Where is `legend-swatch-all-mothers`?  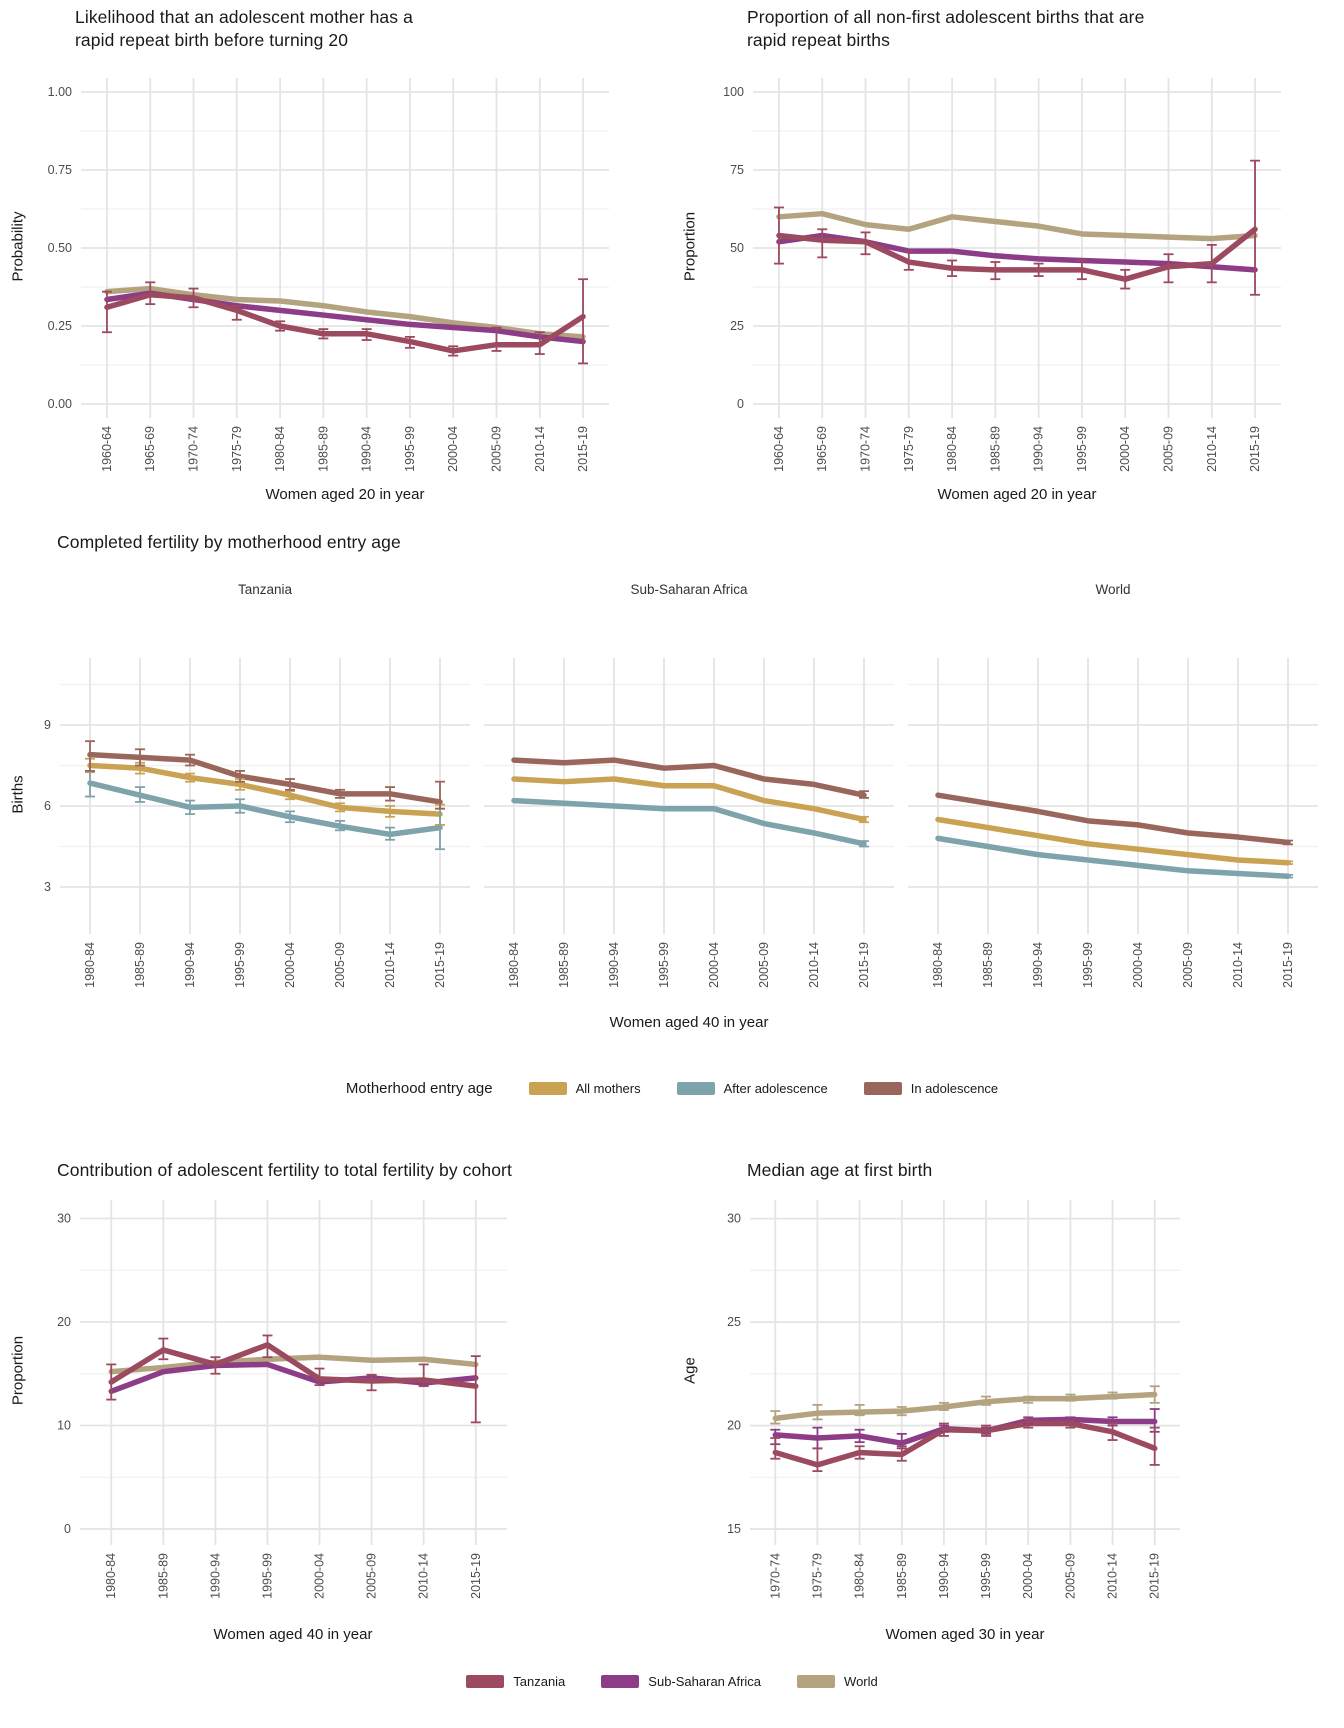 legend-swatch-all-mothers is located at coordinates (547, 1088).